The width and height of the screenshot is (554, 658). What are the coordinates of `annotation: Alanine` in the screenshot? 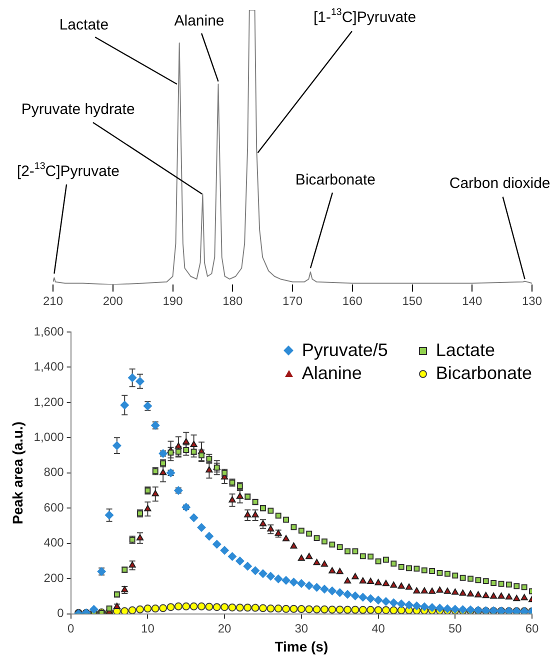 It's located at (199, 21).